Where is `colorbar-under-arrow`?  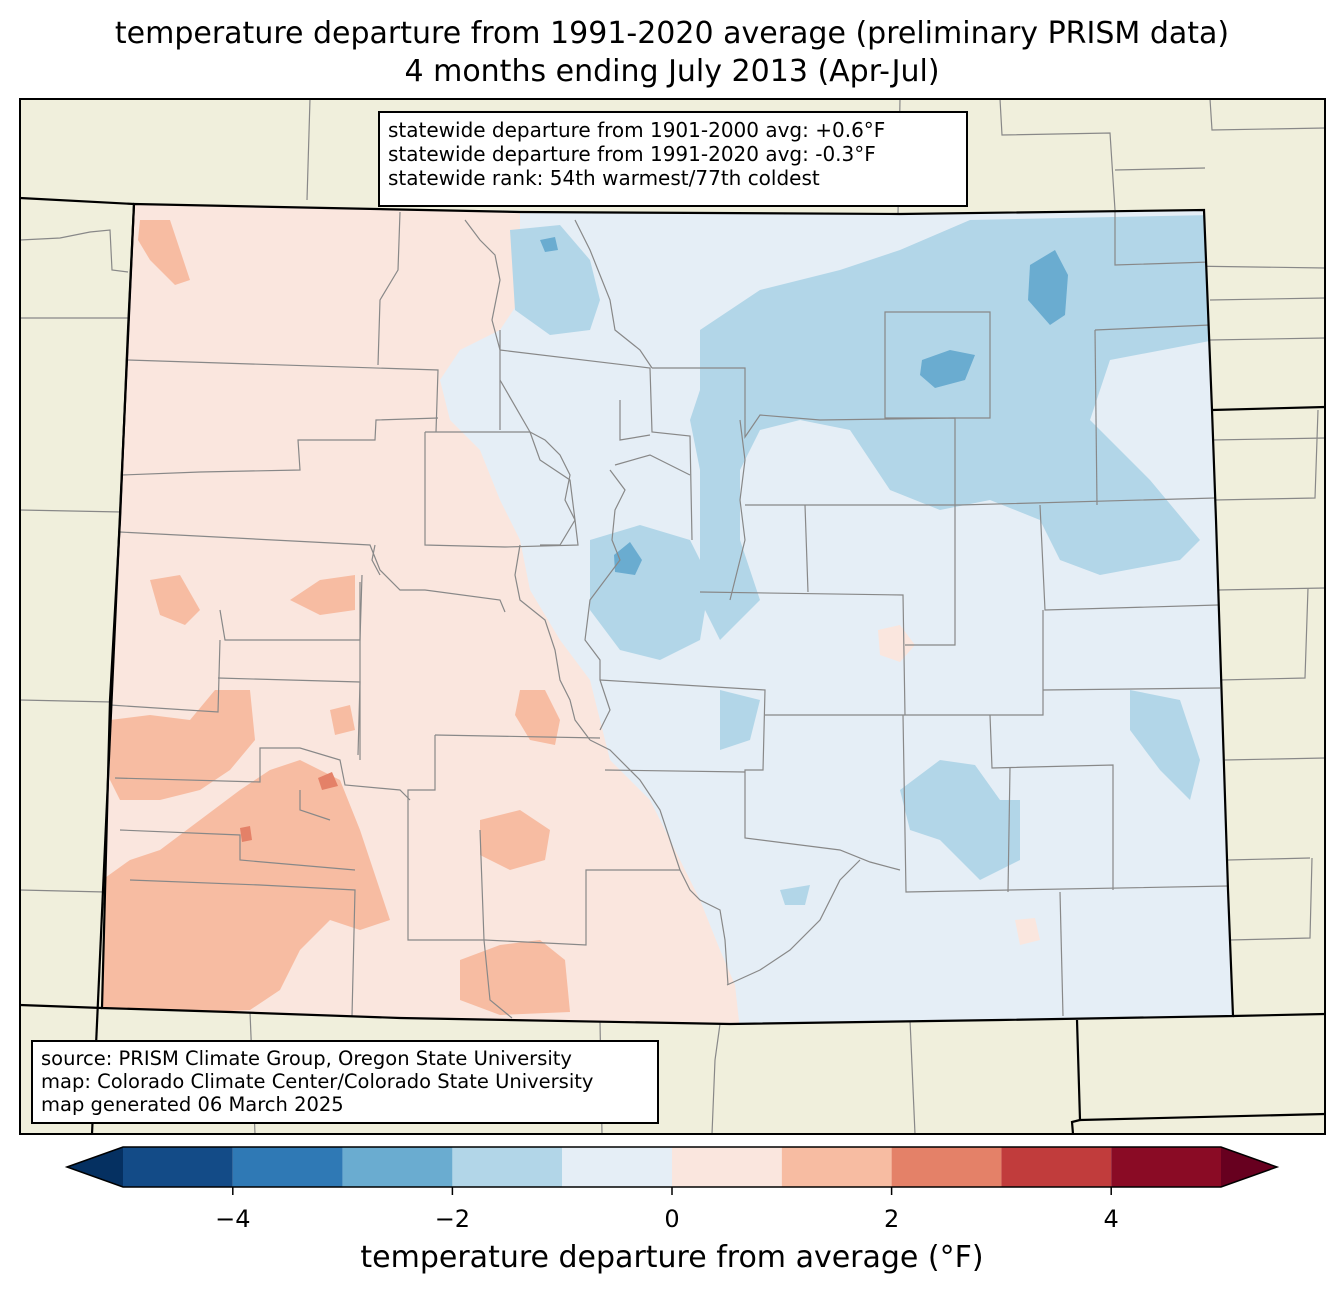 colorbar-under-arrow is located at coordinates (95, 1167).